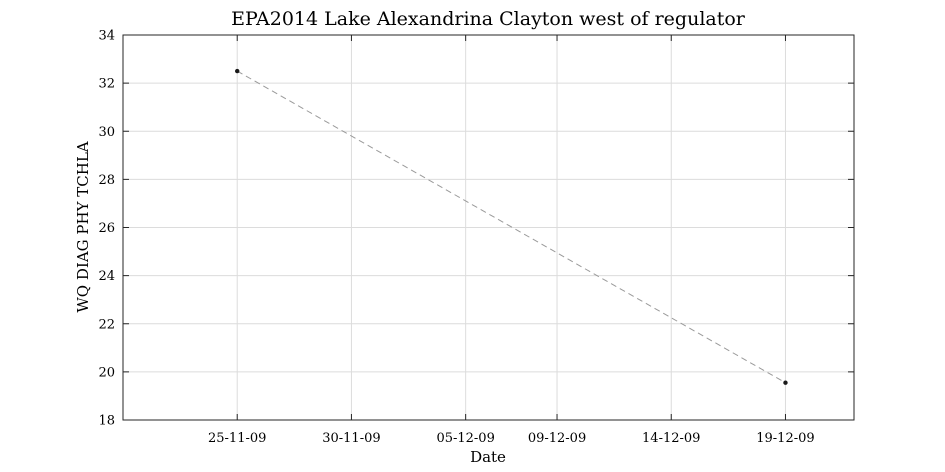  Describe the element at coordinates (557, 438) in the screenshot. I see `x-tick-label: 09-12-09` at that location.